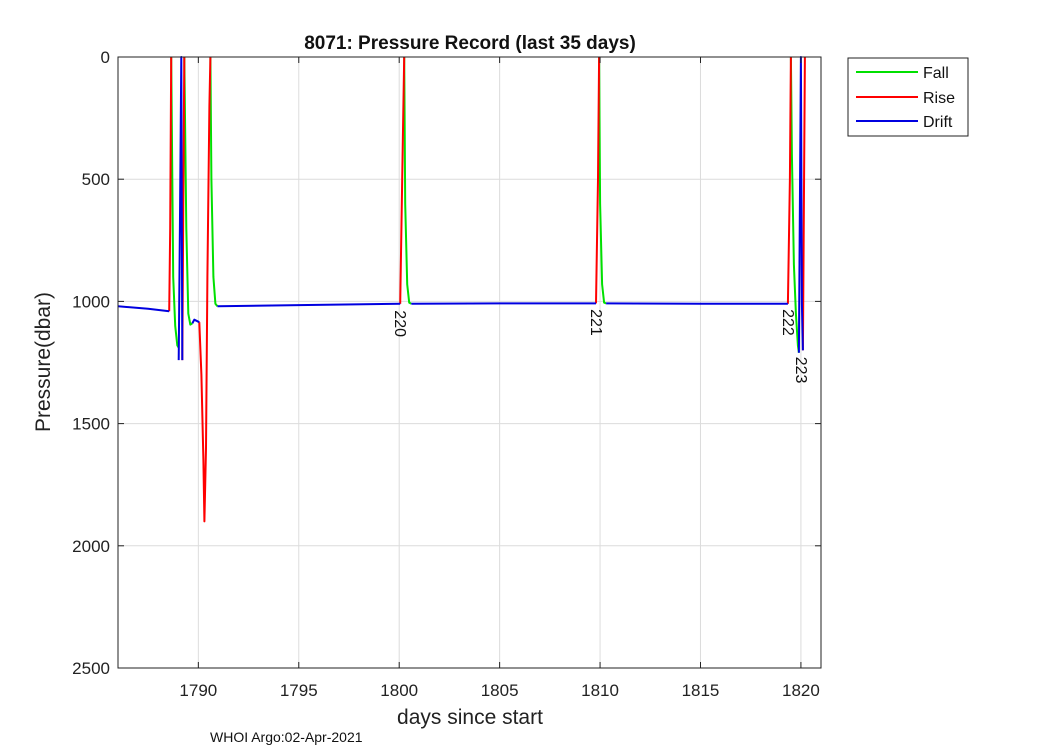 This screenshot has width=1050, height=750. I want to click on x-tick-label: 1790, so click(198, 690).